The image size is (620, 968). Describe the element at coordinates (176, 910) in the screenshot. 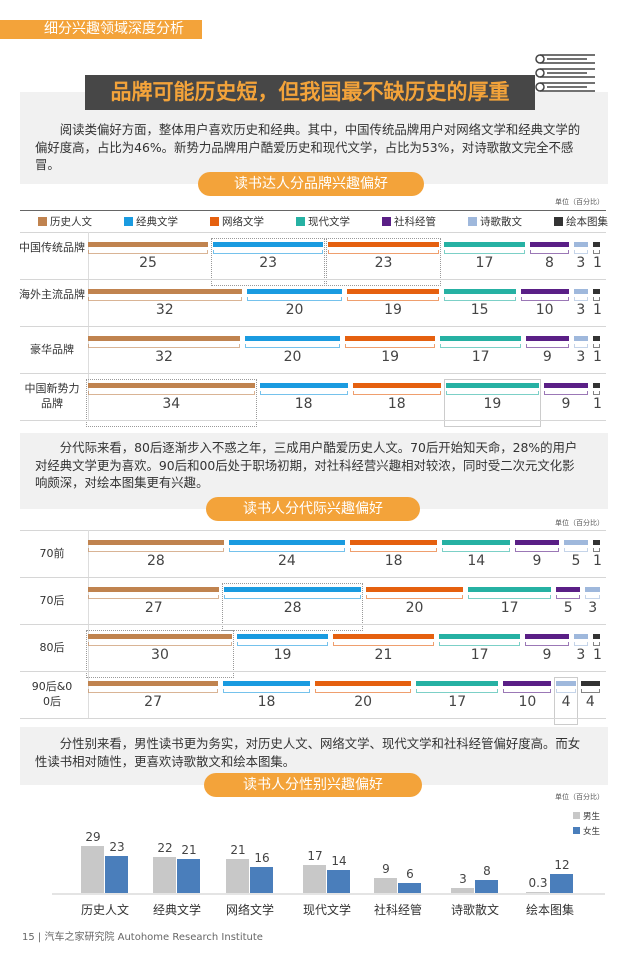

I see `category-label: 经典文学` at that location.